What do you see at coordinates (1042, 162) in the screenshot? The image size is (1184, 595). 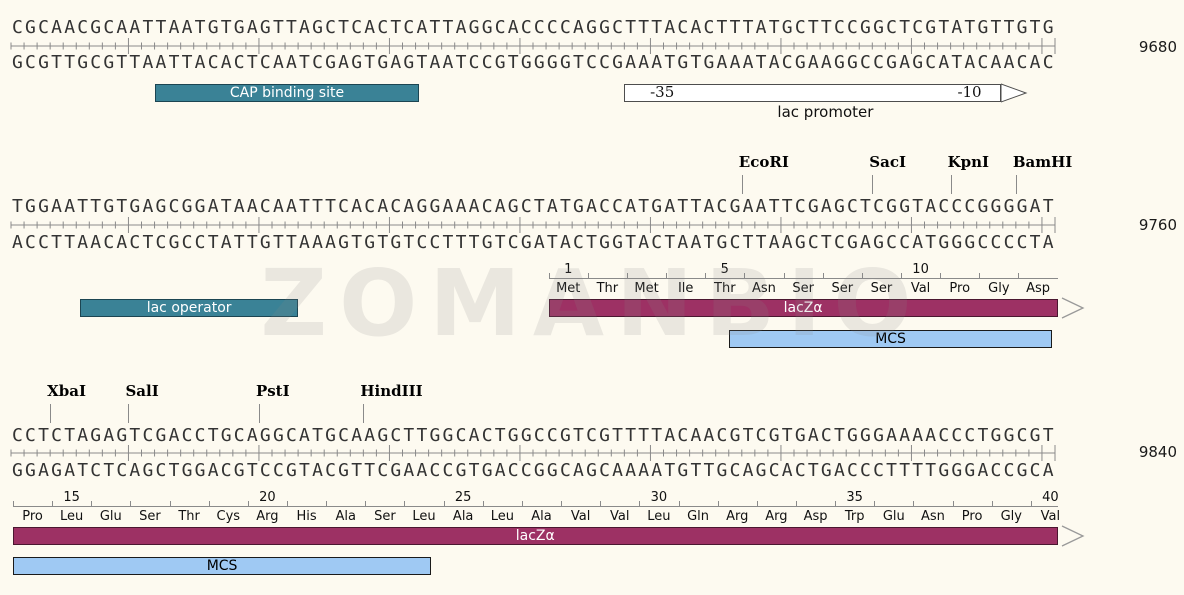 I see `restriction-site-label-BamHI: BamHI` at bounding box center [1042, 162].